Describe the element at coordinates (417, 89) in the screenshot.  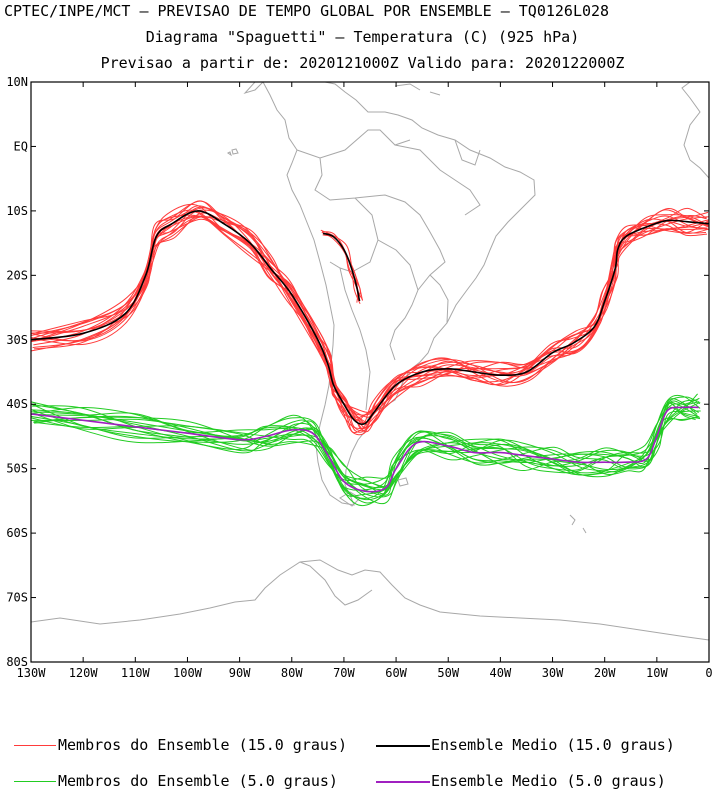
I see `caribbean-islands` at that location.